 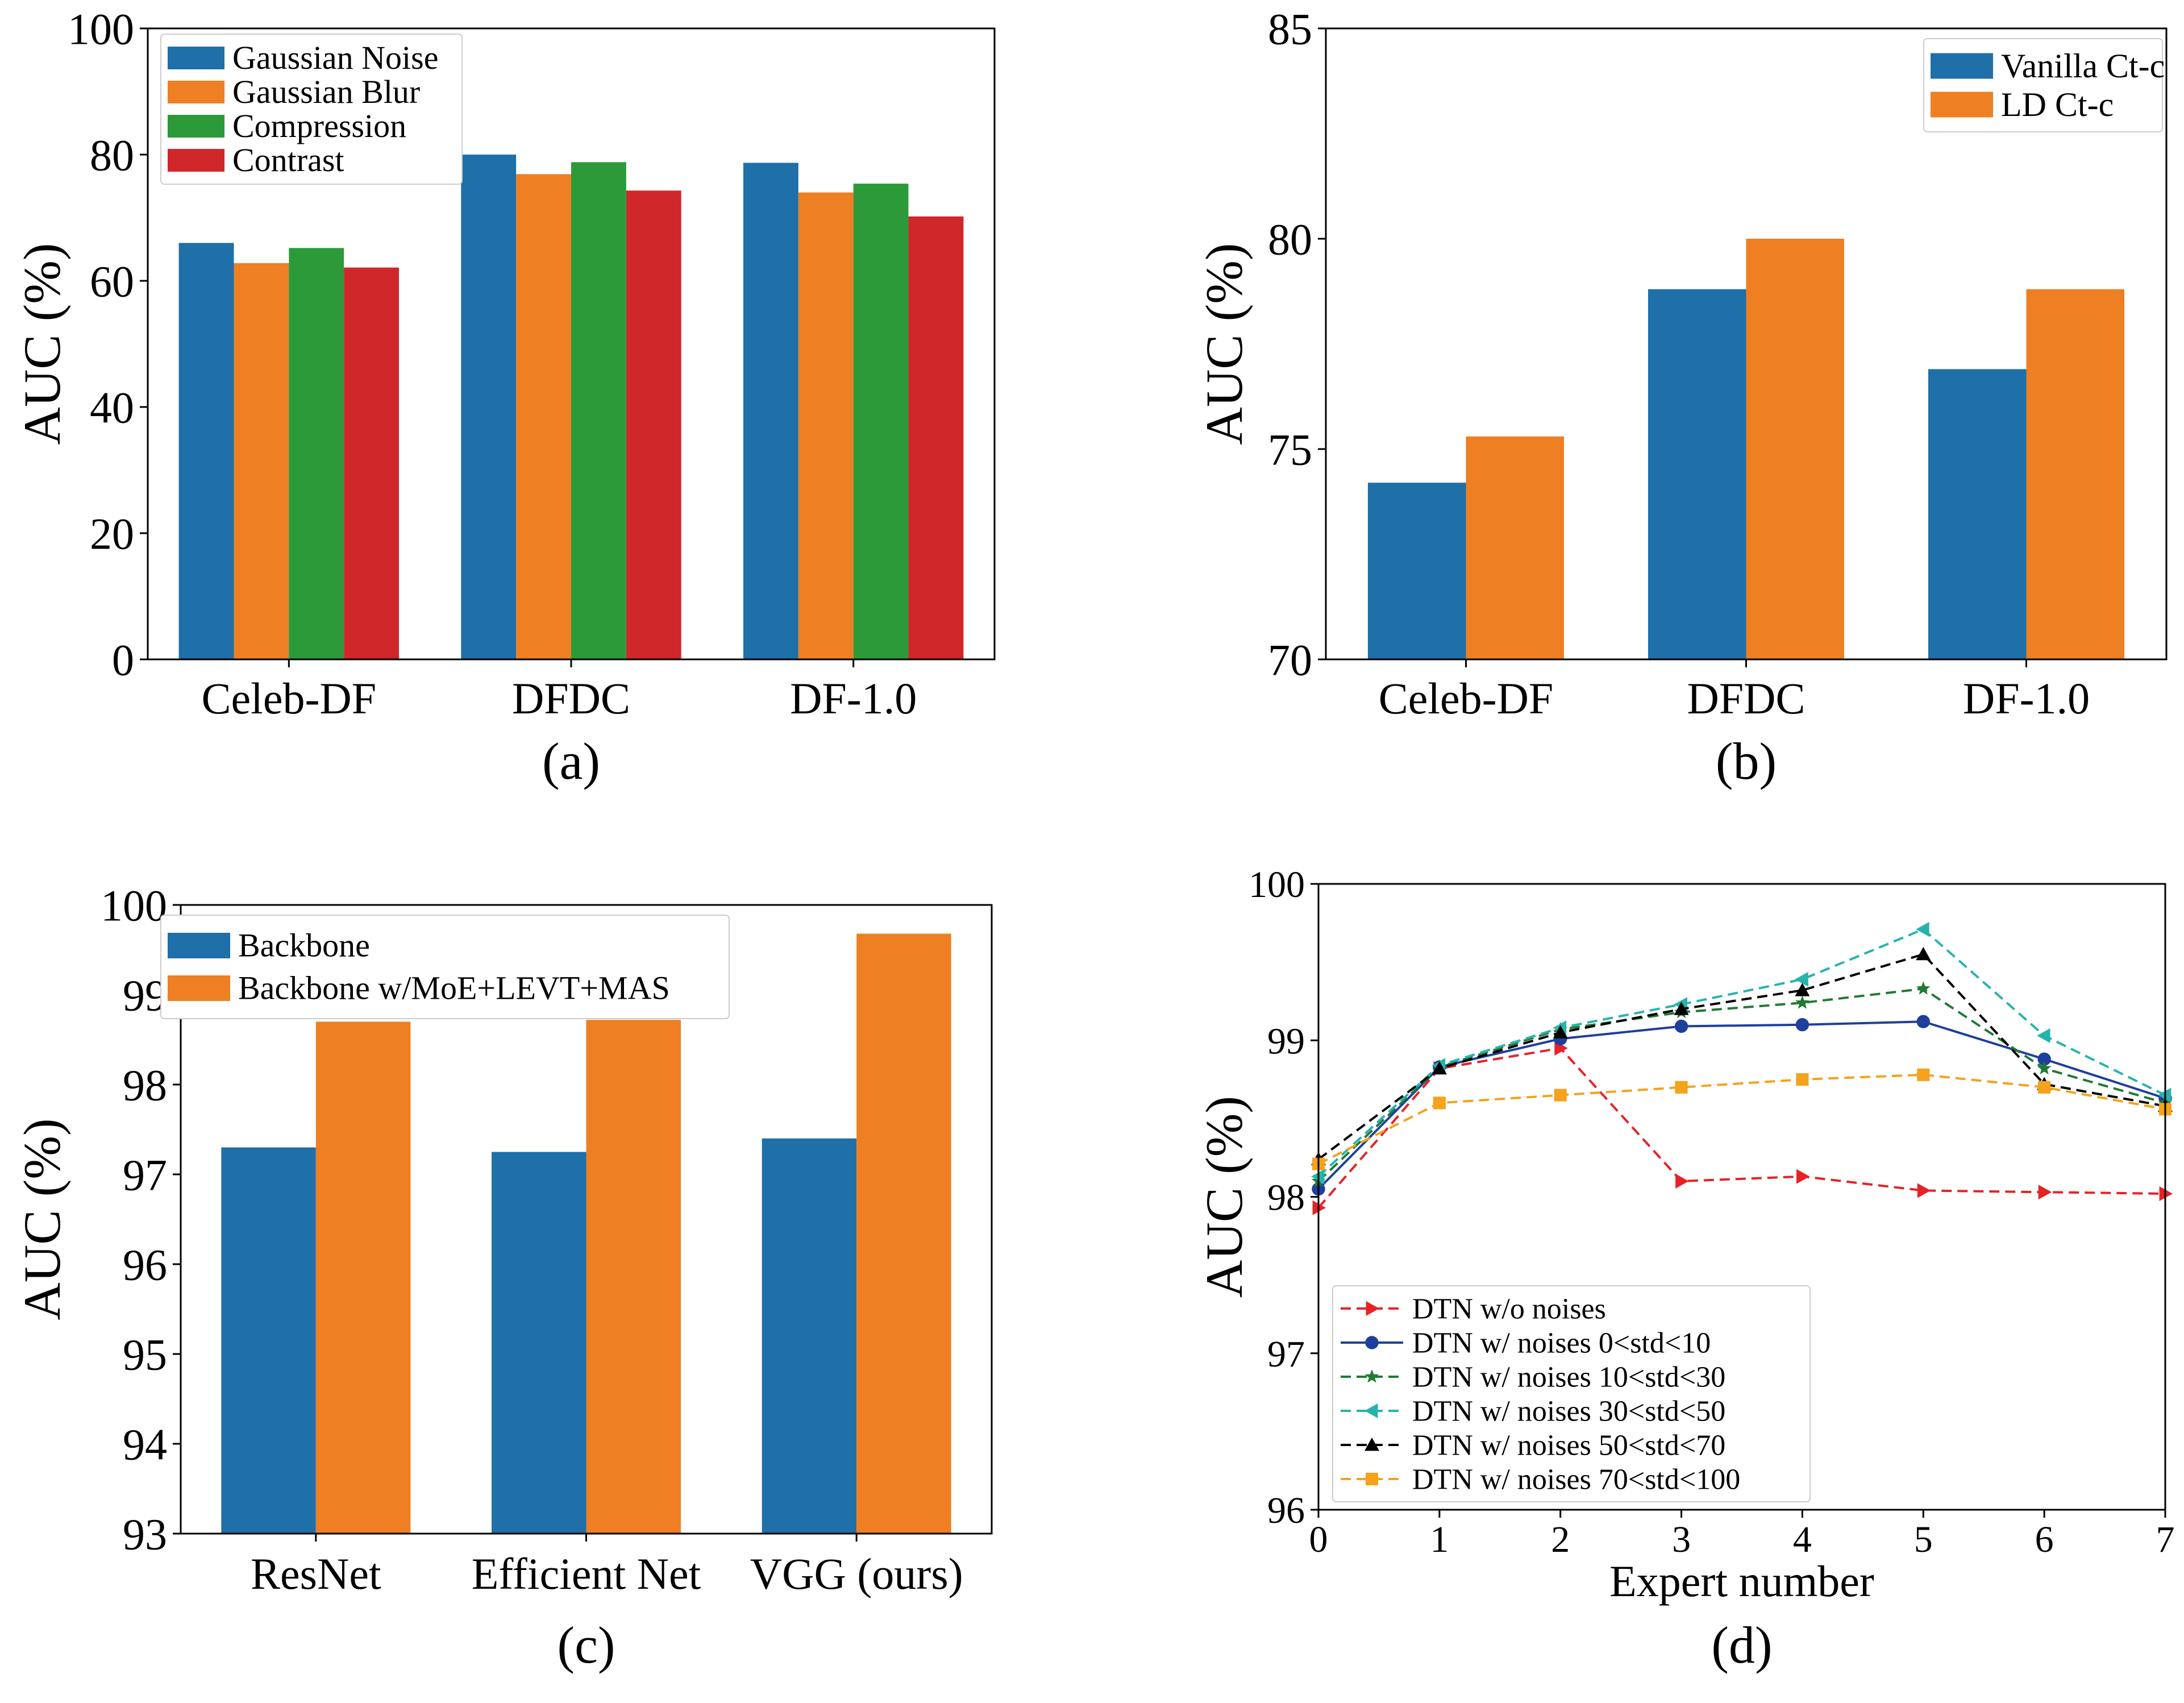 I want to click on panel-caption: (d), so click(x=1741, y=1645).